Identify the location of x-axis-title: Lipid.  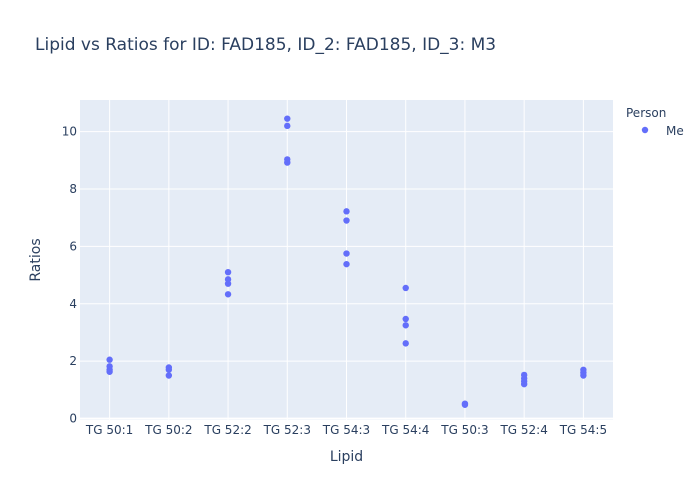
(346, 457).